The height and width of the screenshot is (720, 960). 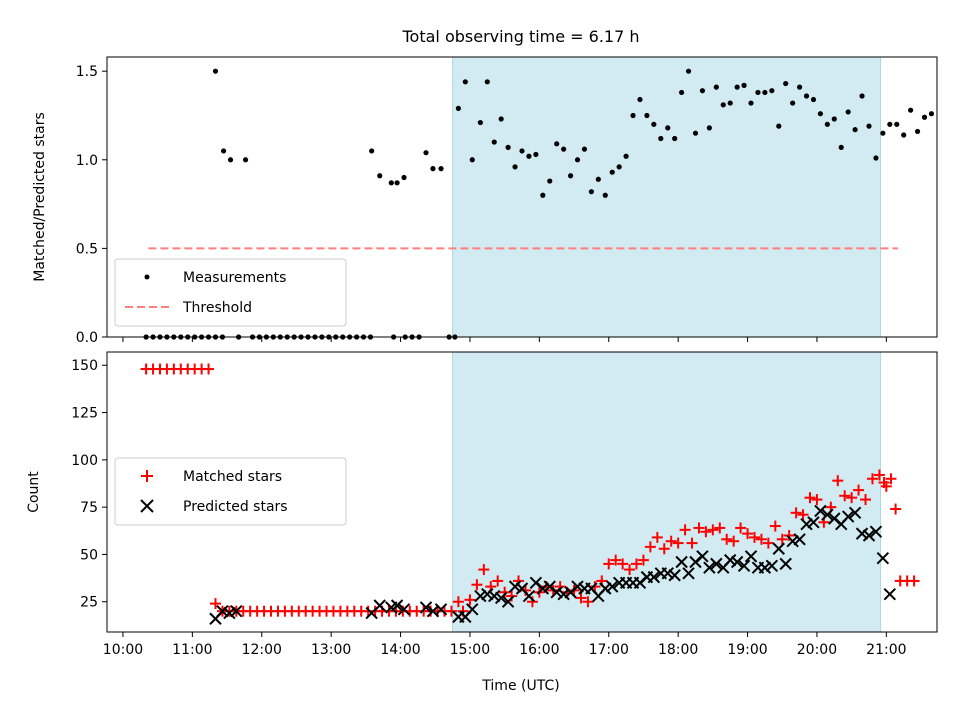 What do you see at coordinates (147, 506) in the screenshot?
I see `predicted-stars-legend-marker` at bounding box center [147, 506].